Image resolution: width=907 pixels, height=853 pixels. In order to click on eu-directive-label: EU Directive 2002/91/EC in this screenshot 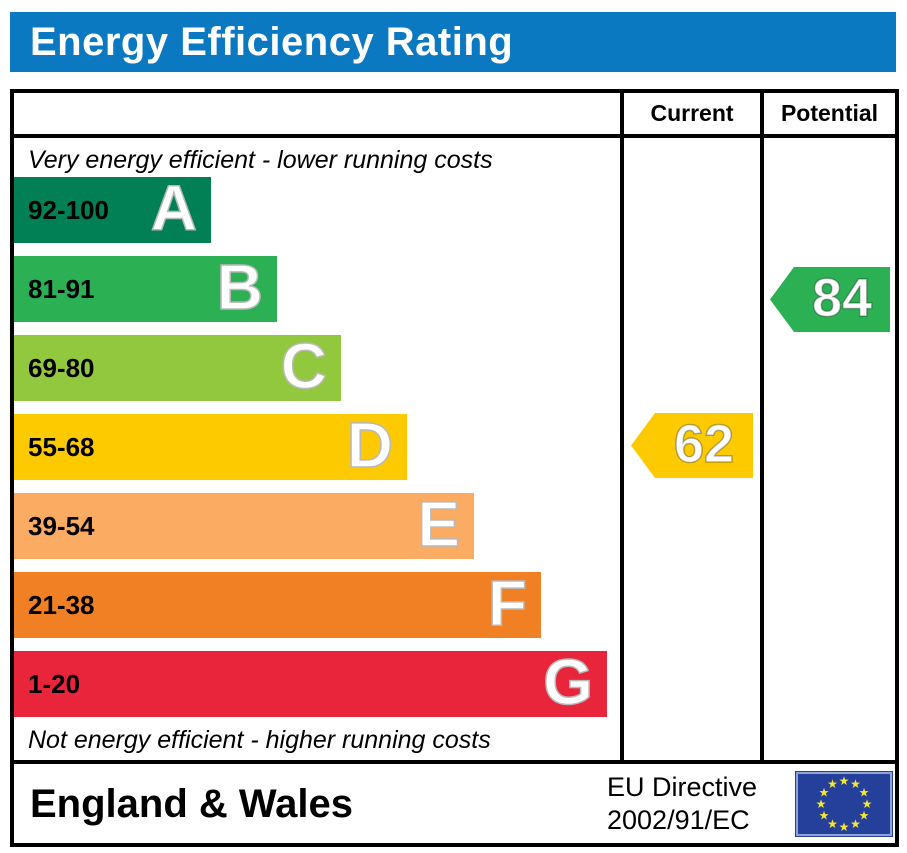, I will do `click(682, 804)`.